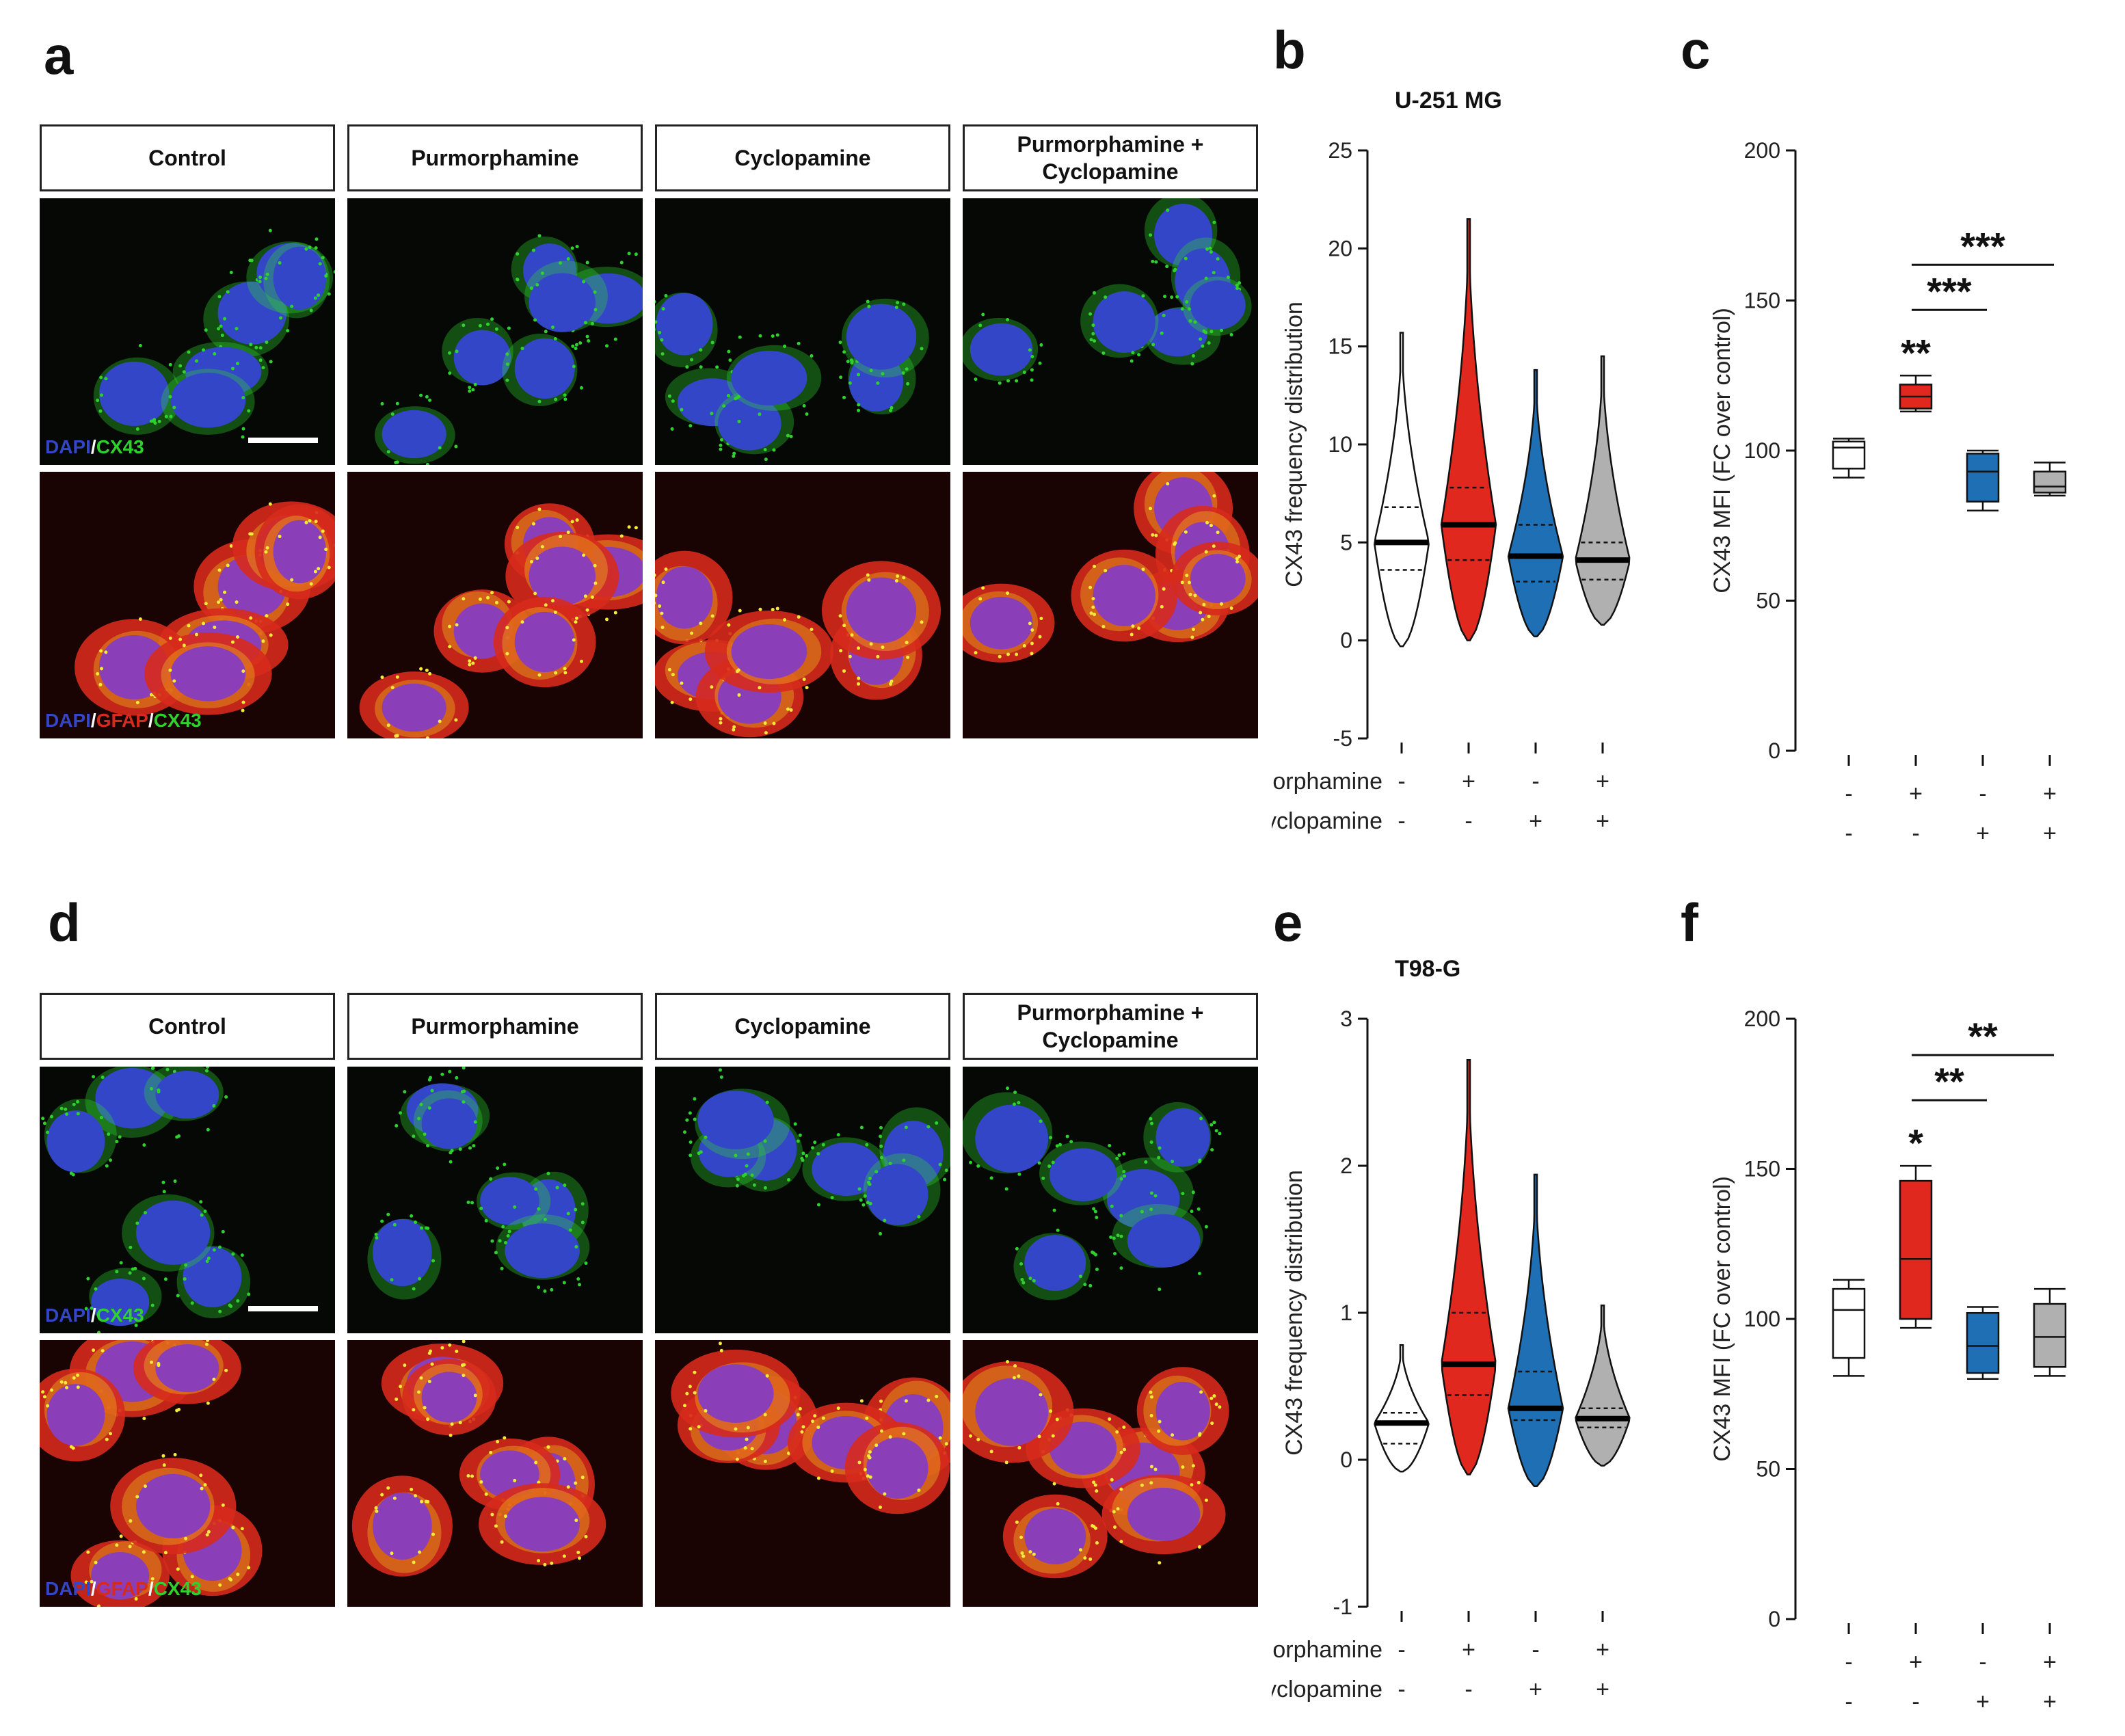 Image resolution: width=2125 pixels, height=1736 pixels. I want to click on stain-label: DAPI/GFAP/CX43, so click(123, 721).